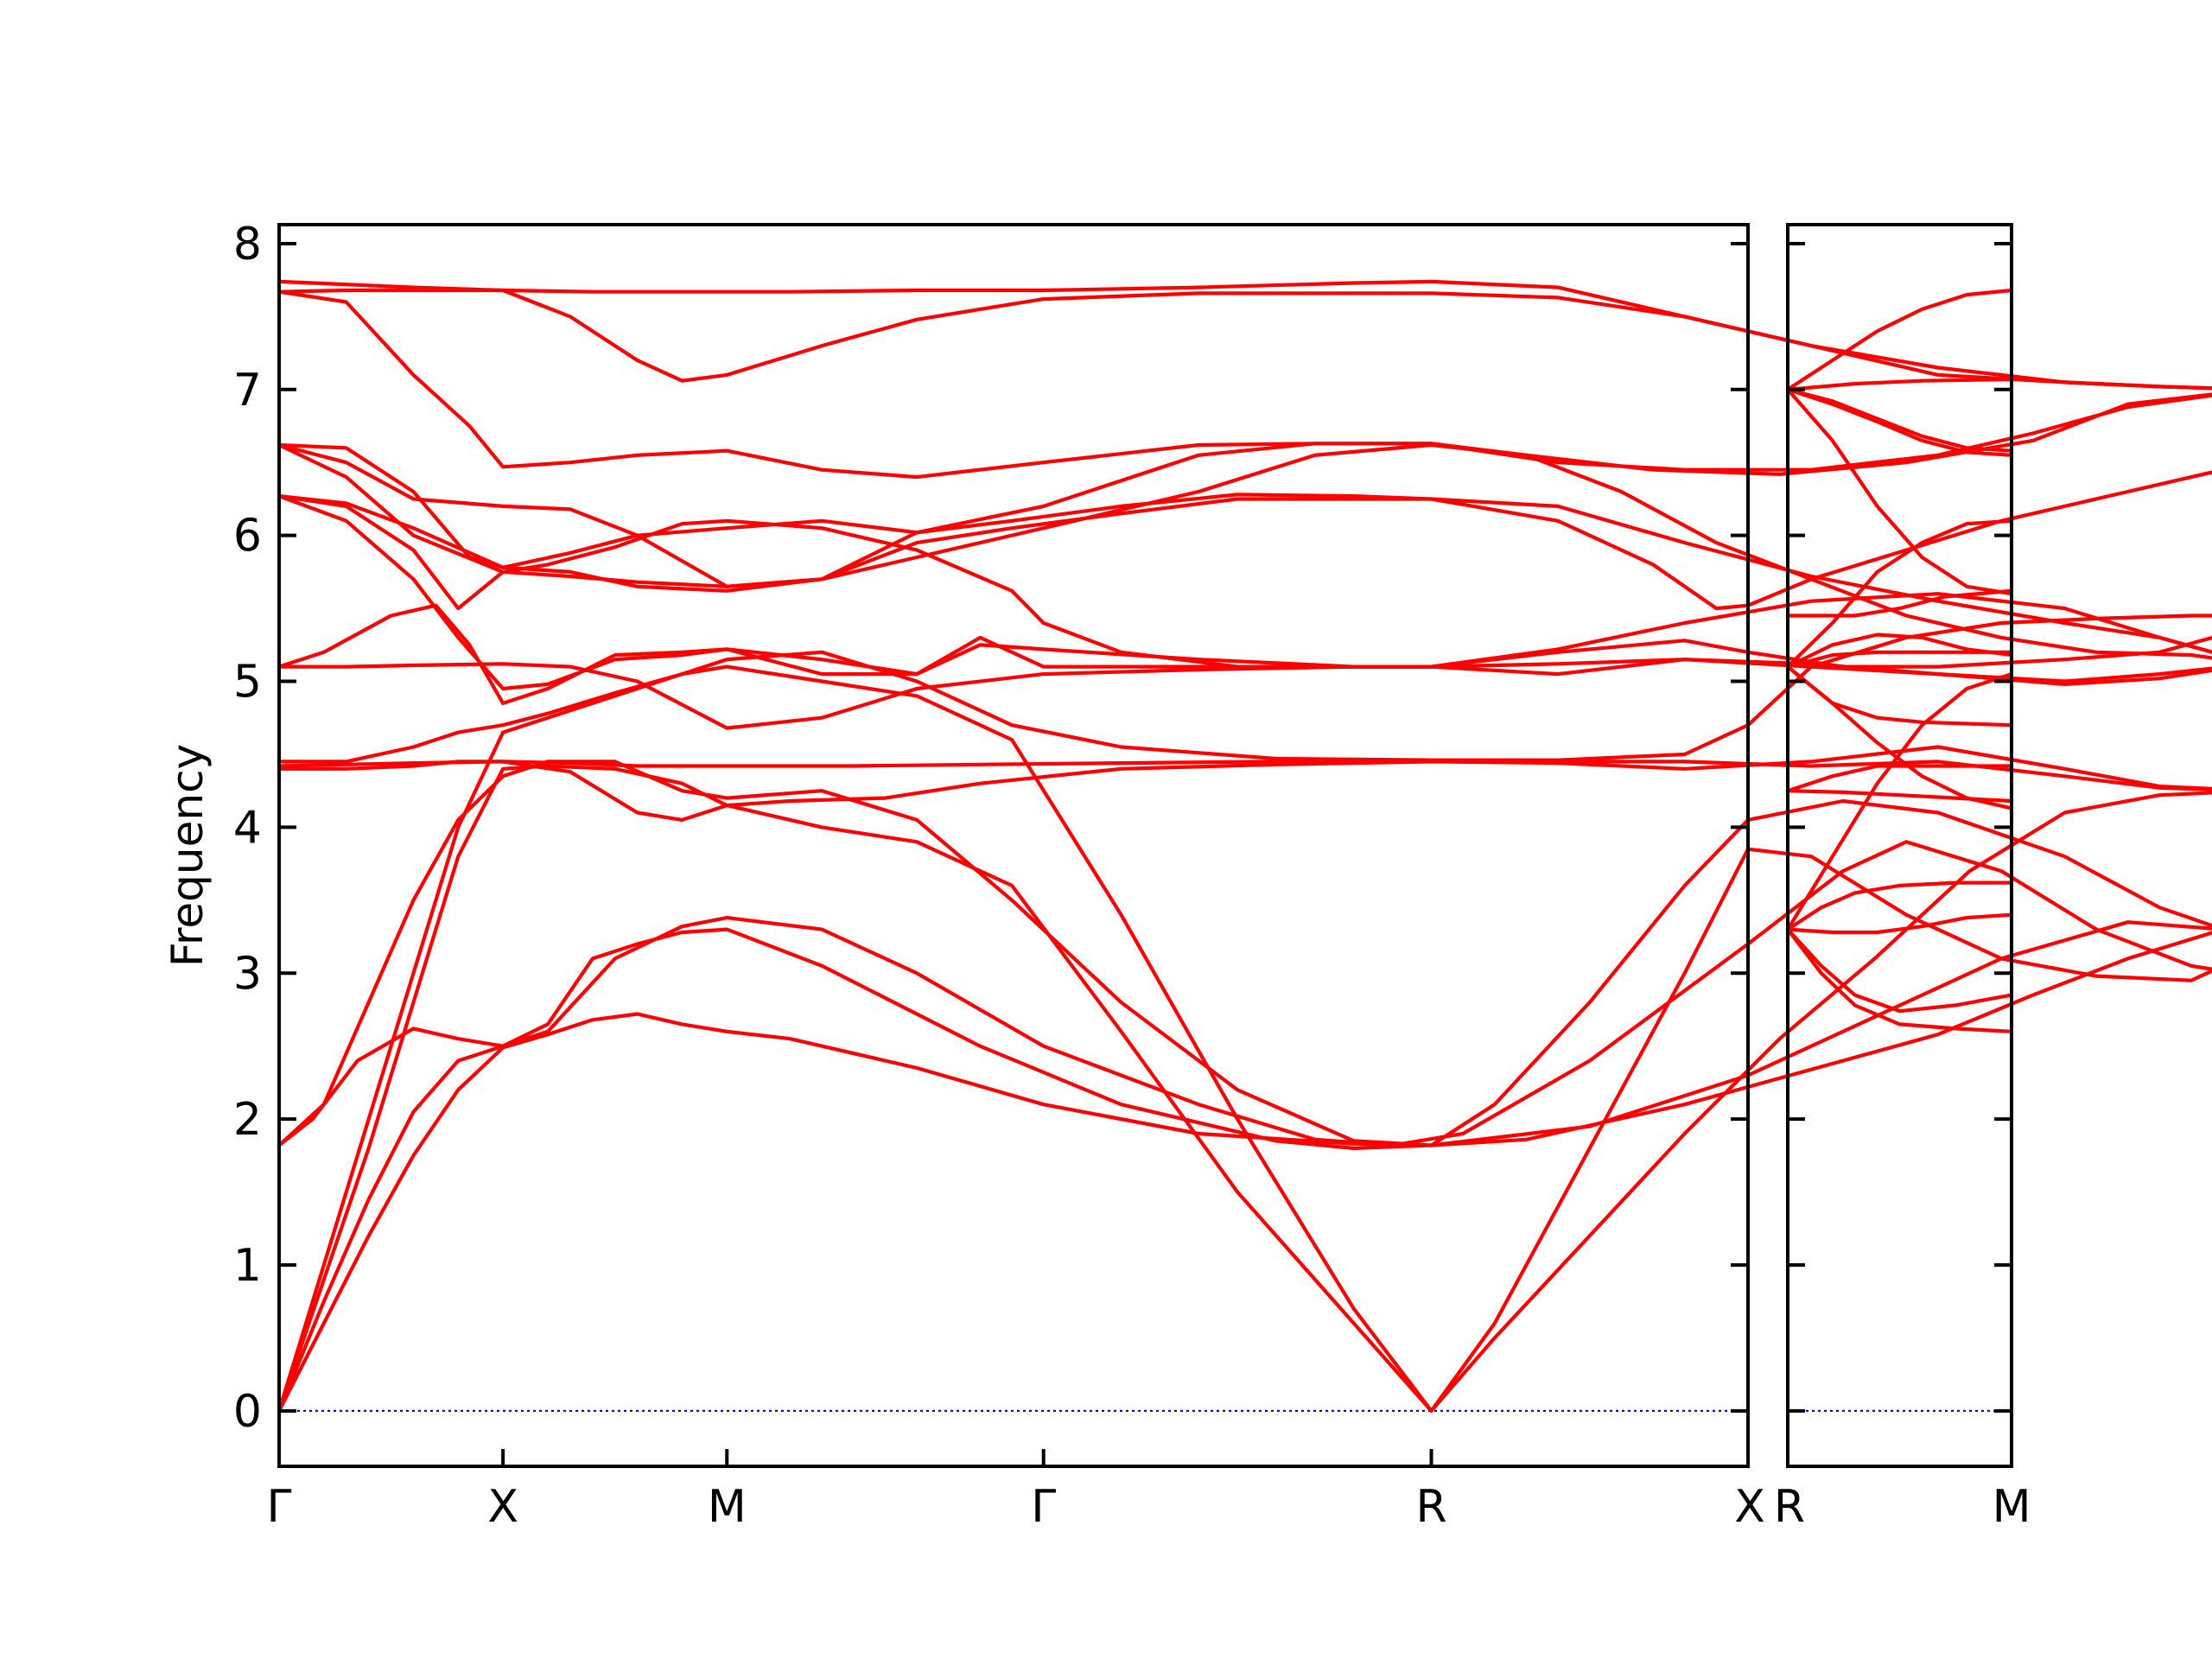  What do you see at coordinates (247, 390) in the screenshot?
I see `y-tick-label: 7` at bounding box center [247, 390].